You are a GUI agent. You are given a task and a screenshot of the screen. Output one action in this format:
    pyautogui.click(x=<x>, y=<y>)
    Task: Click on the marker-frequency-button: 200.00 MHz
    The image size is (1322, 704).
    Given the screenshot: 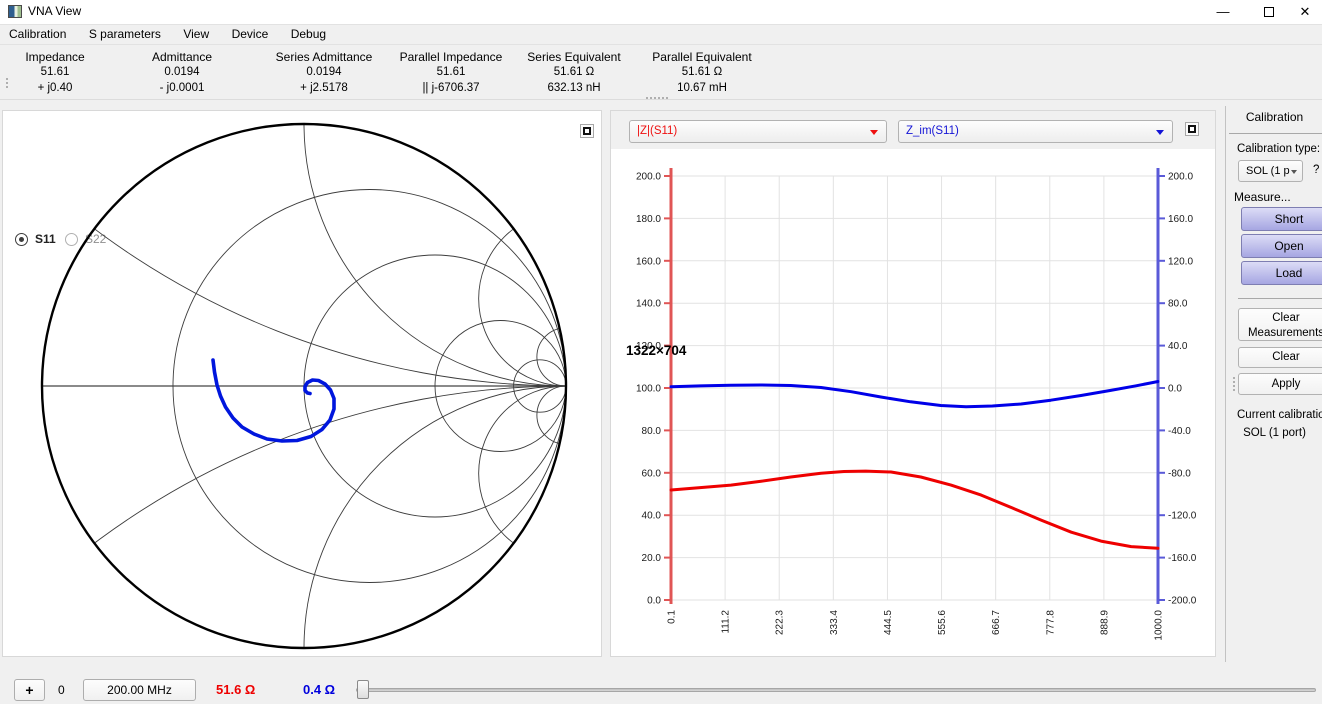 What is the action you would take?
    pyautogui.click(x=139, y=690)
    